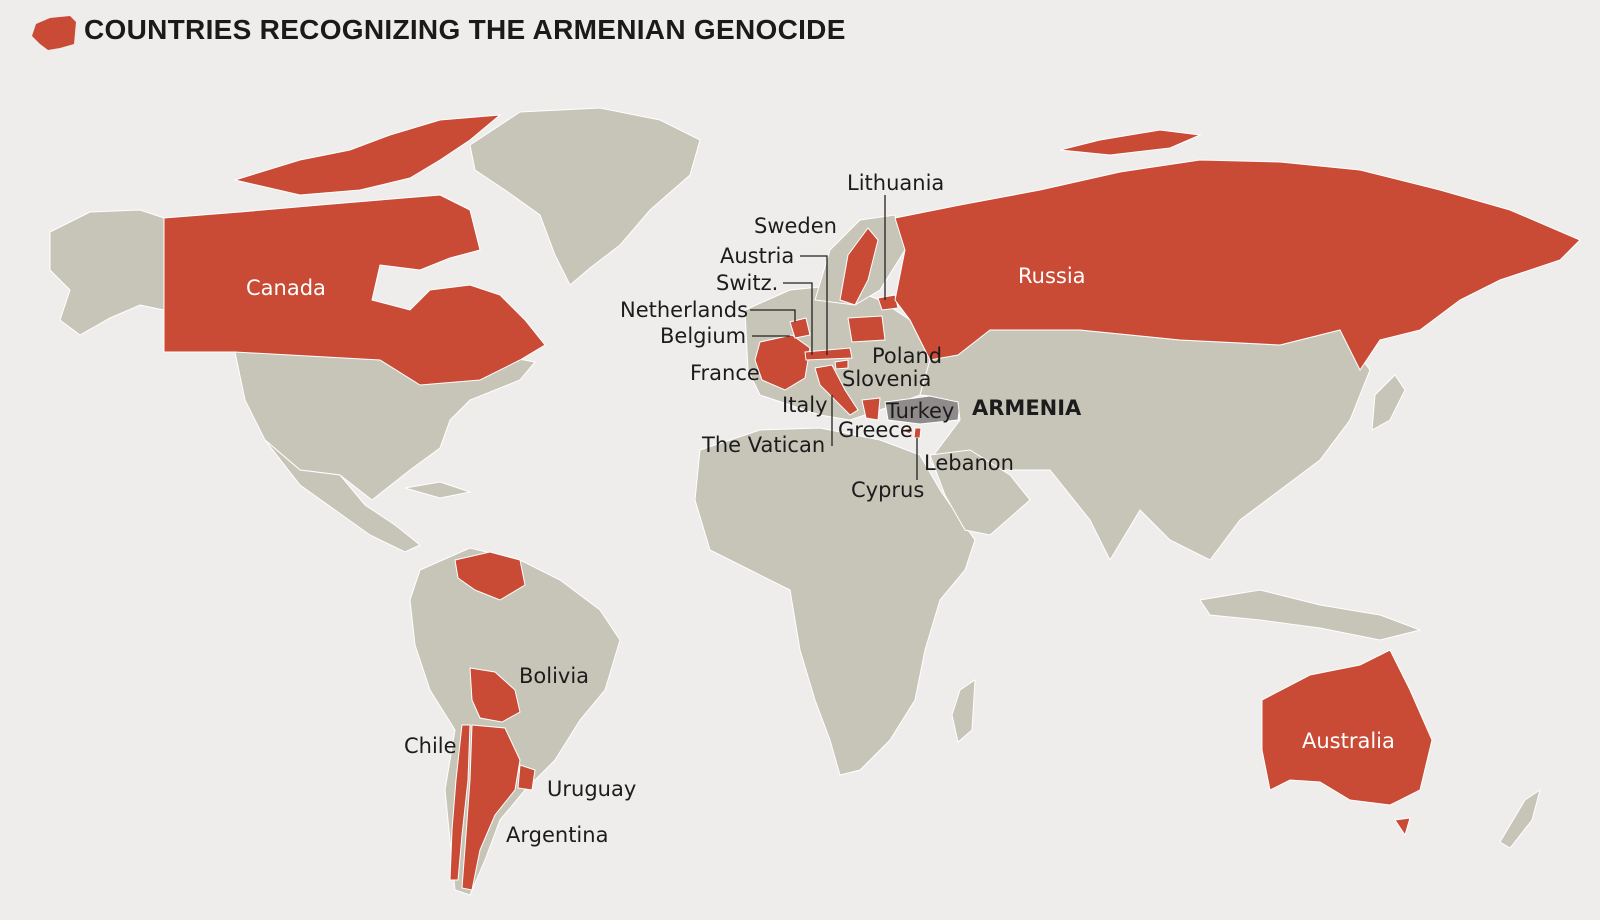 Image resolution: width=1600 pixels, height=920 pixels. Describe the element at coordinates (828, 354) in the screenshot. I see `switz-austria-shape` at that location.